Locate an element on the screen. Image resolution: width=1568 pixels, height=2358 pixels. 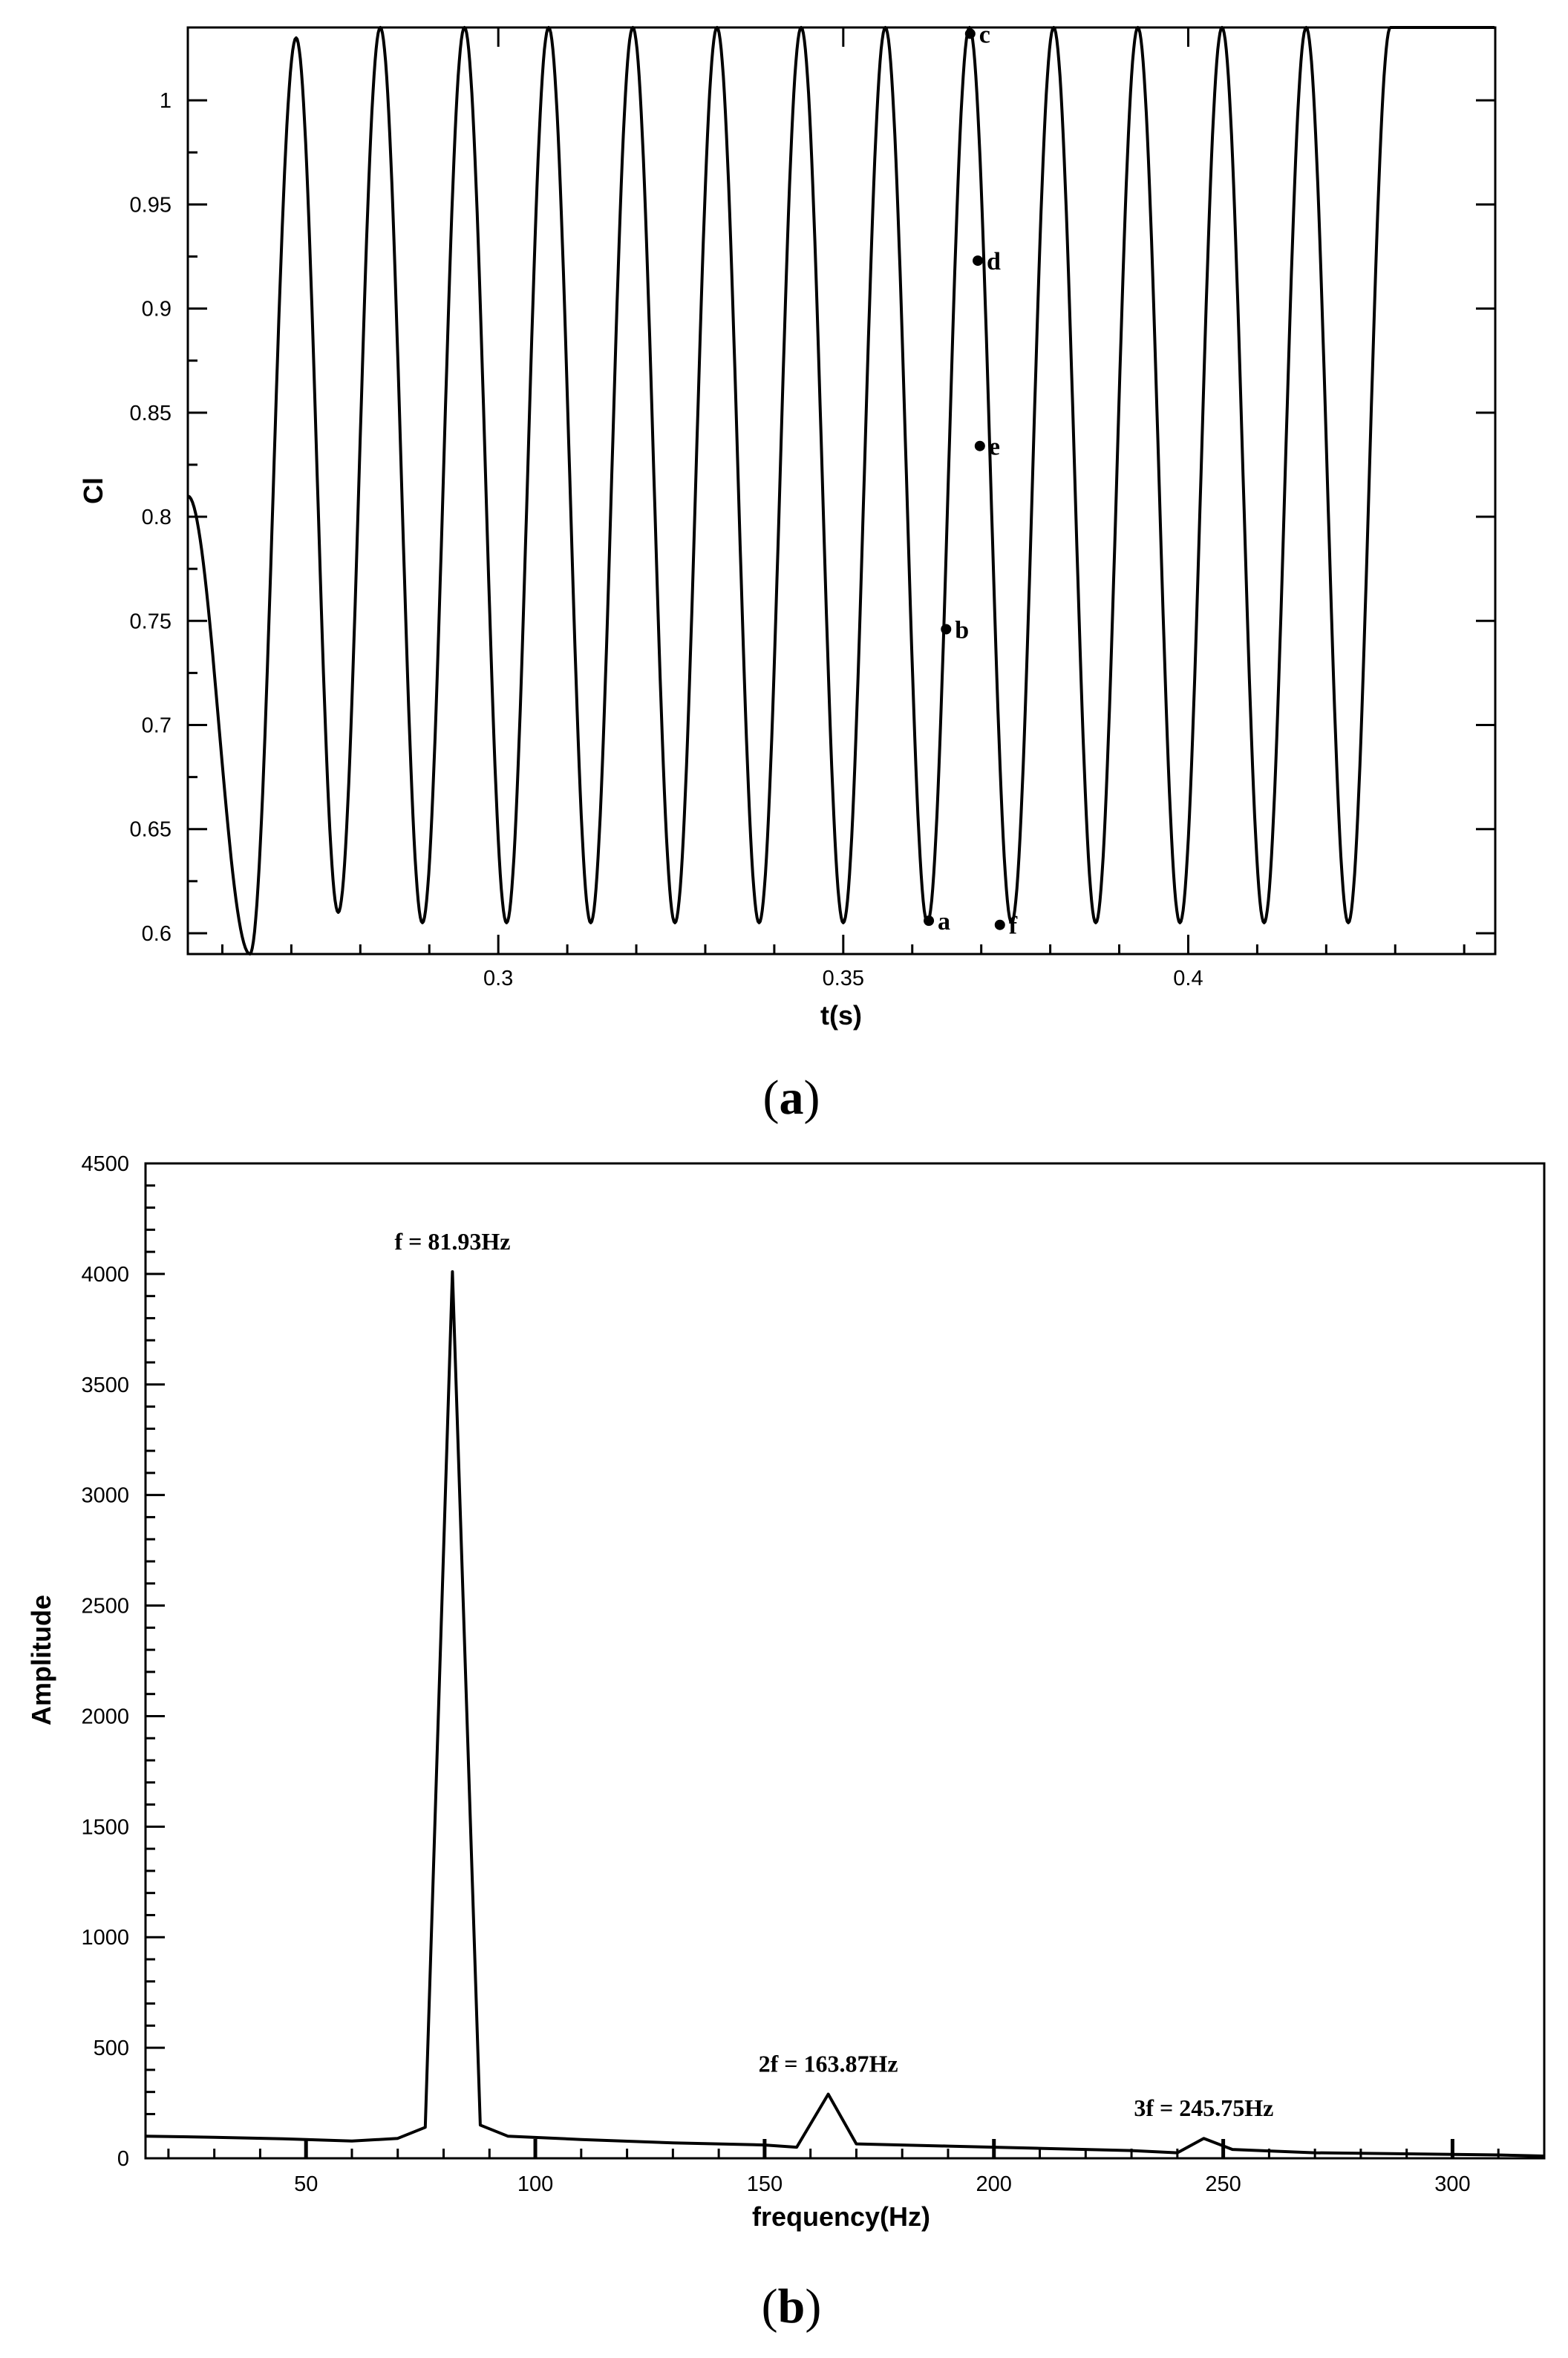
panel-a-point-f-label: f is located at coordinates (1013, 926).